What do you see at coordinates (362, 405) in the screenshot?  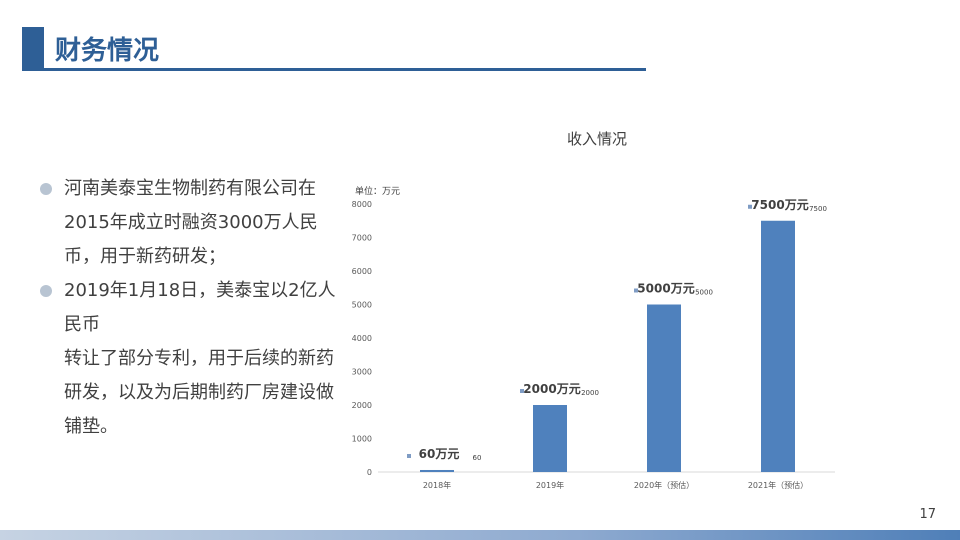 I see `y-tick-label: 2000` at bounding box center [362, 405].